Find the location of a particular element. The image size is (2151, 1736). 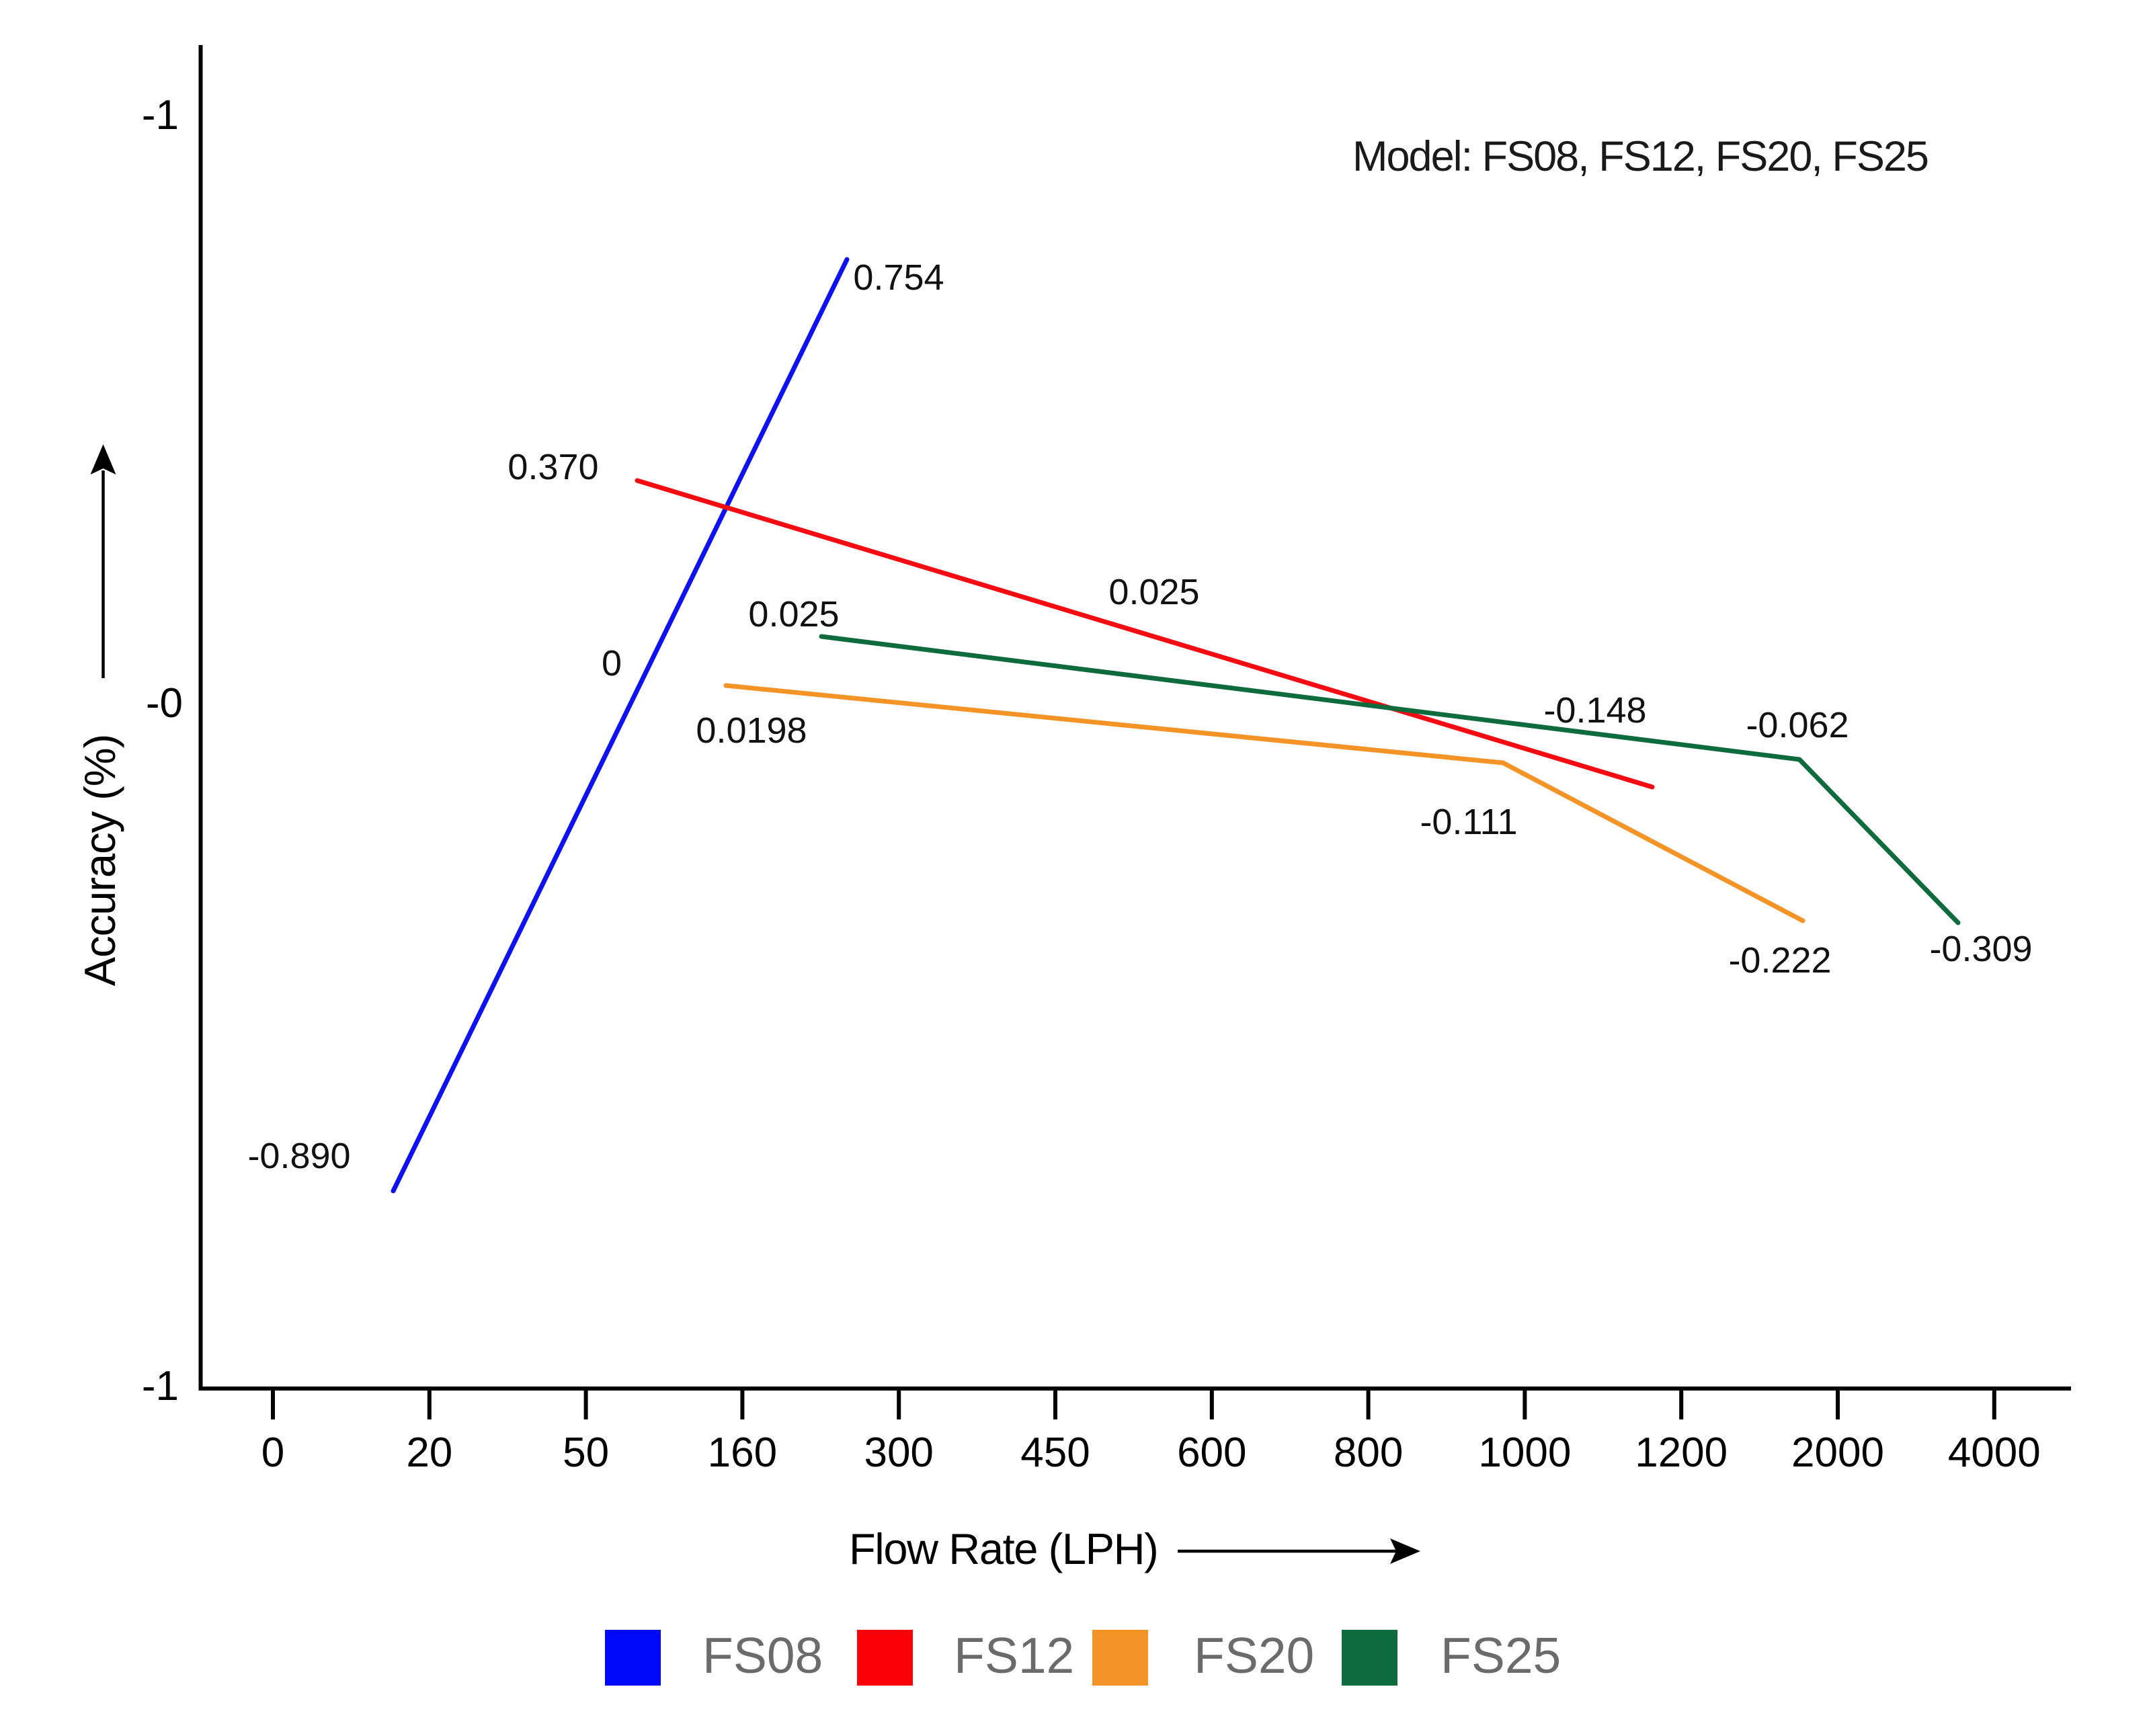

svg-text: Model: FS08, FS12, FS20, FS25 is located at coordinates (1640, 156).